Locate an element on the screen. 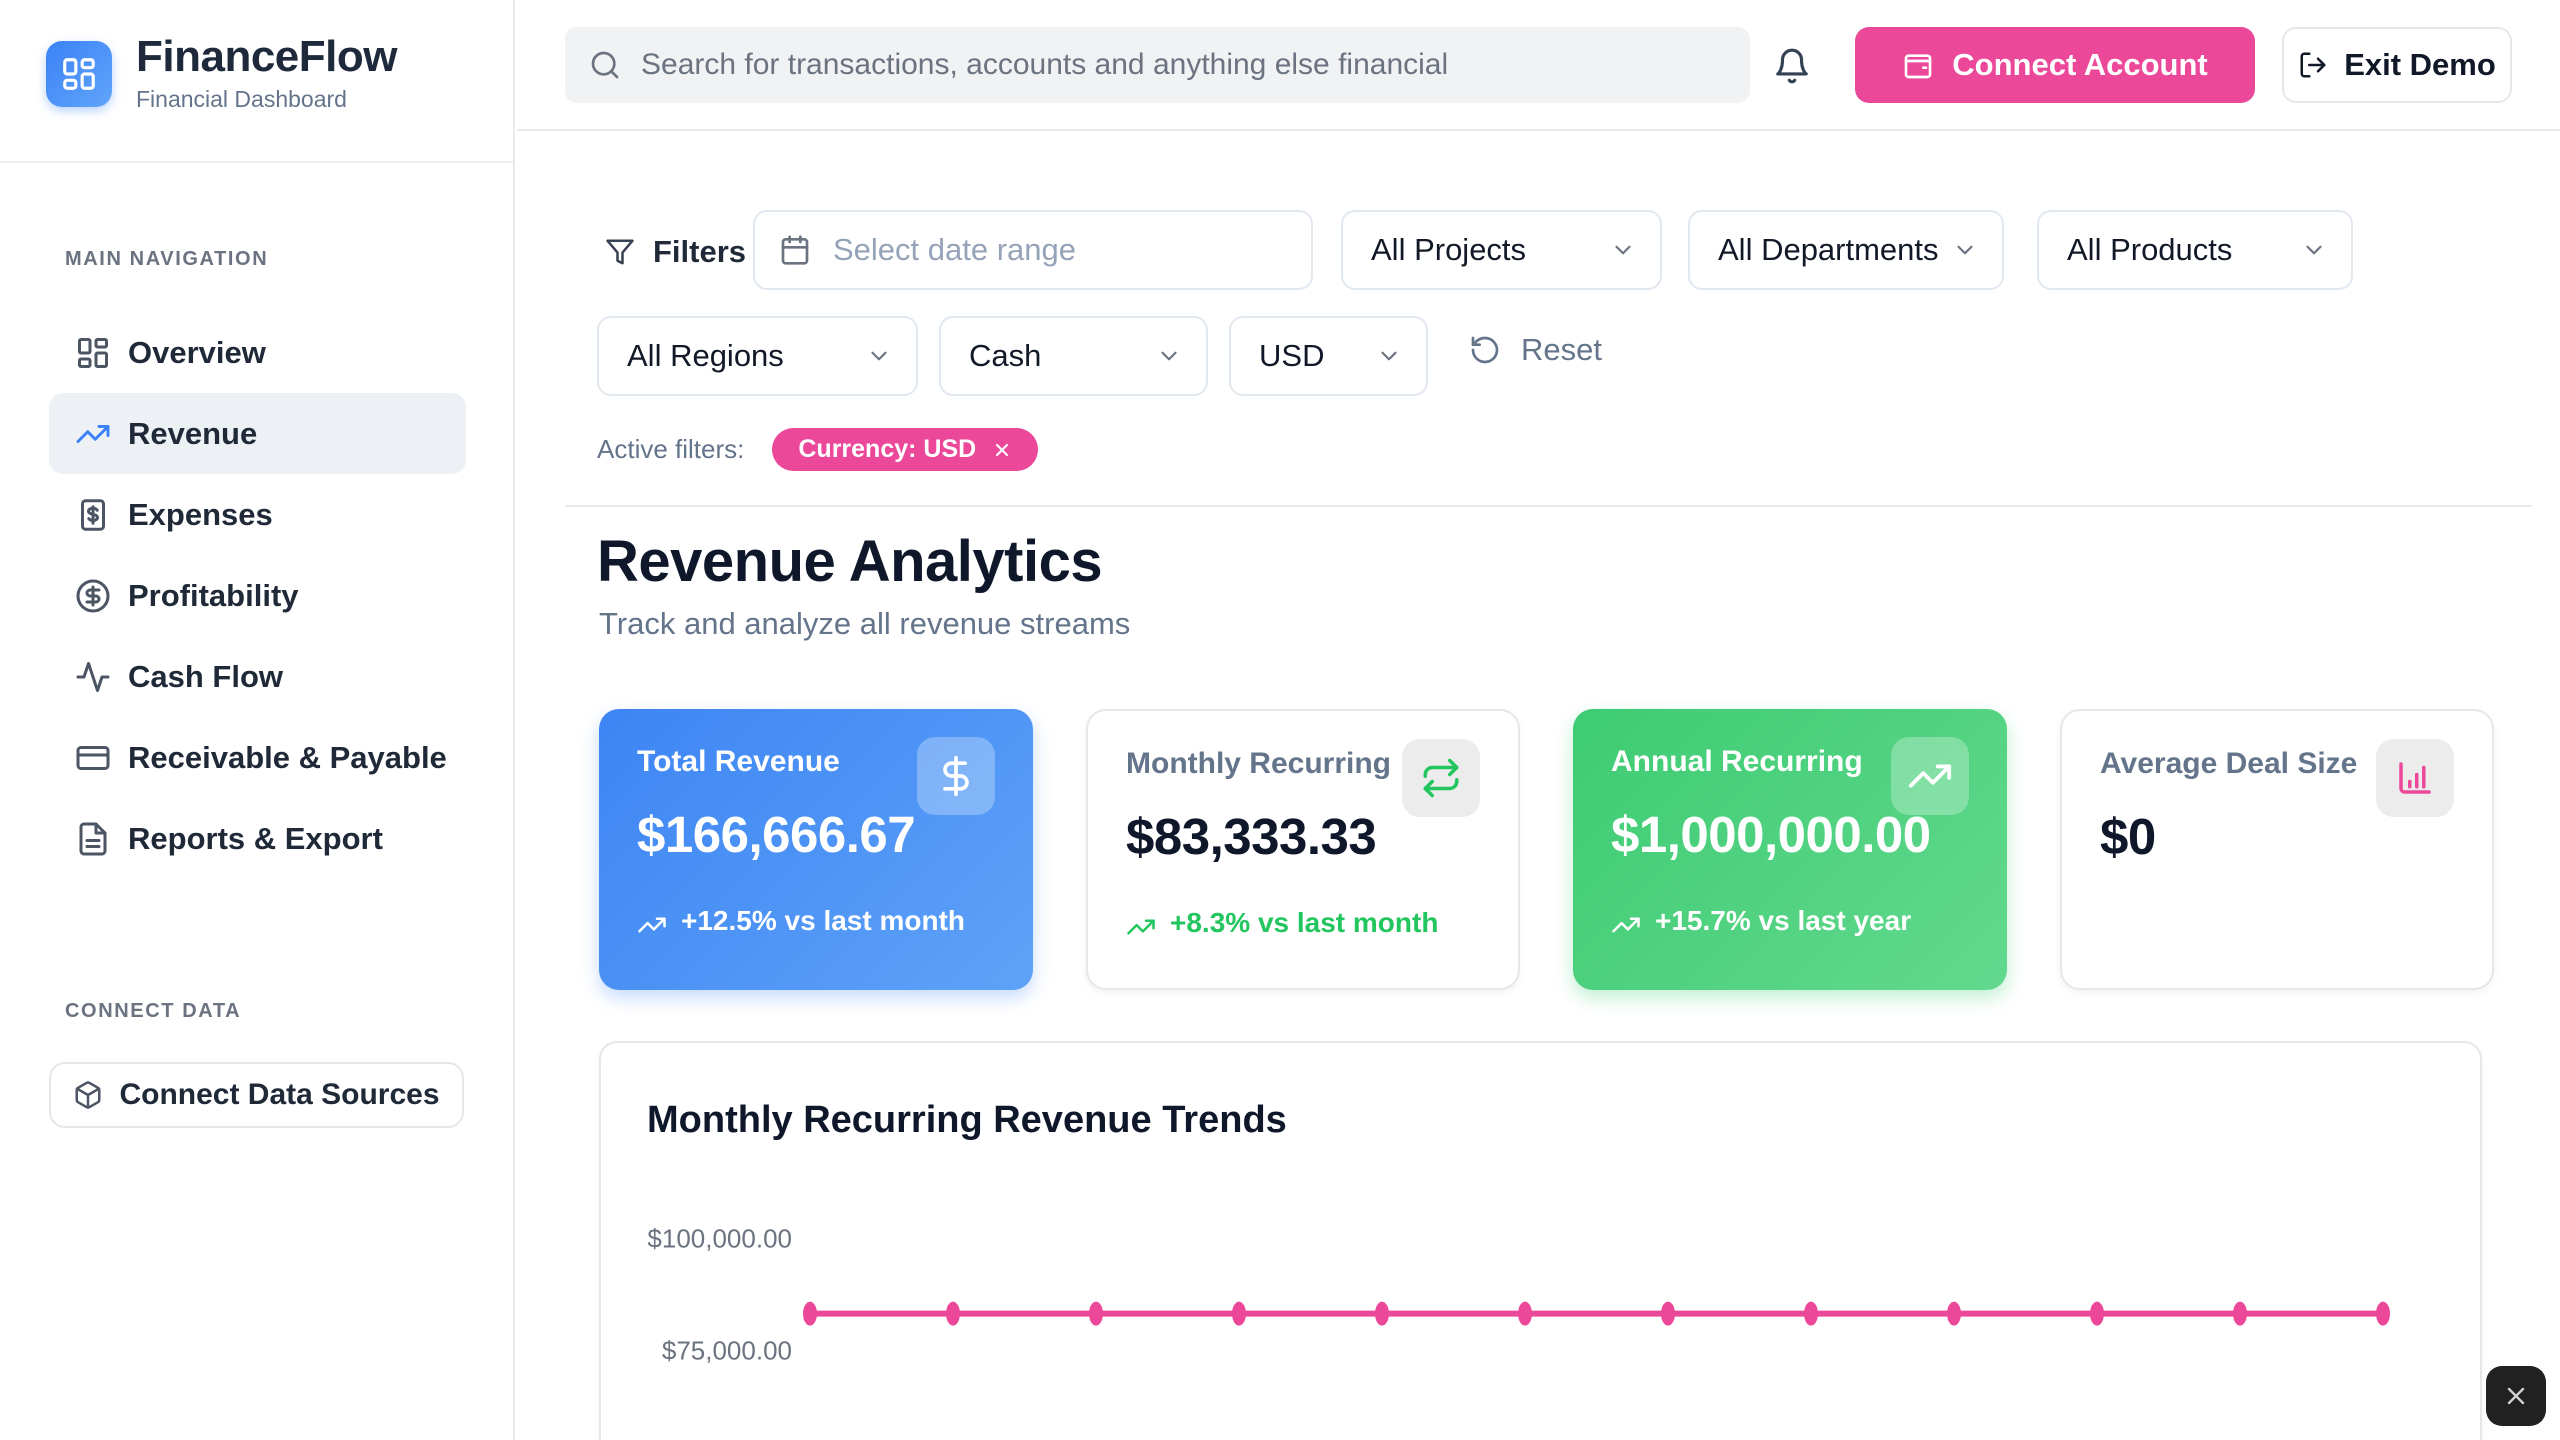 The image size is (2560, 1440). sidebar-item-label: Expenses is located at coordinates (200, 514).